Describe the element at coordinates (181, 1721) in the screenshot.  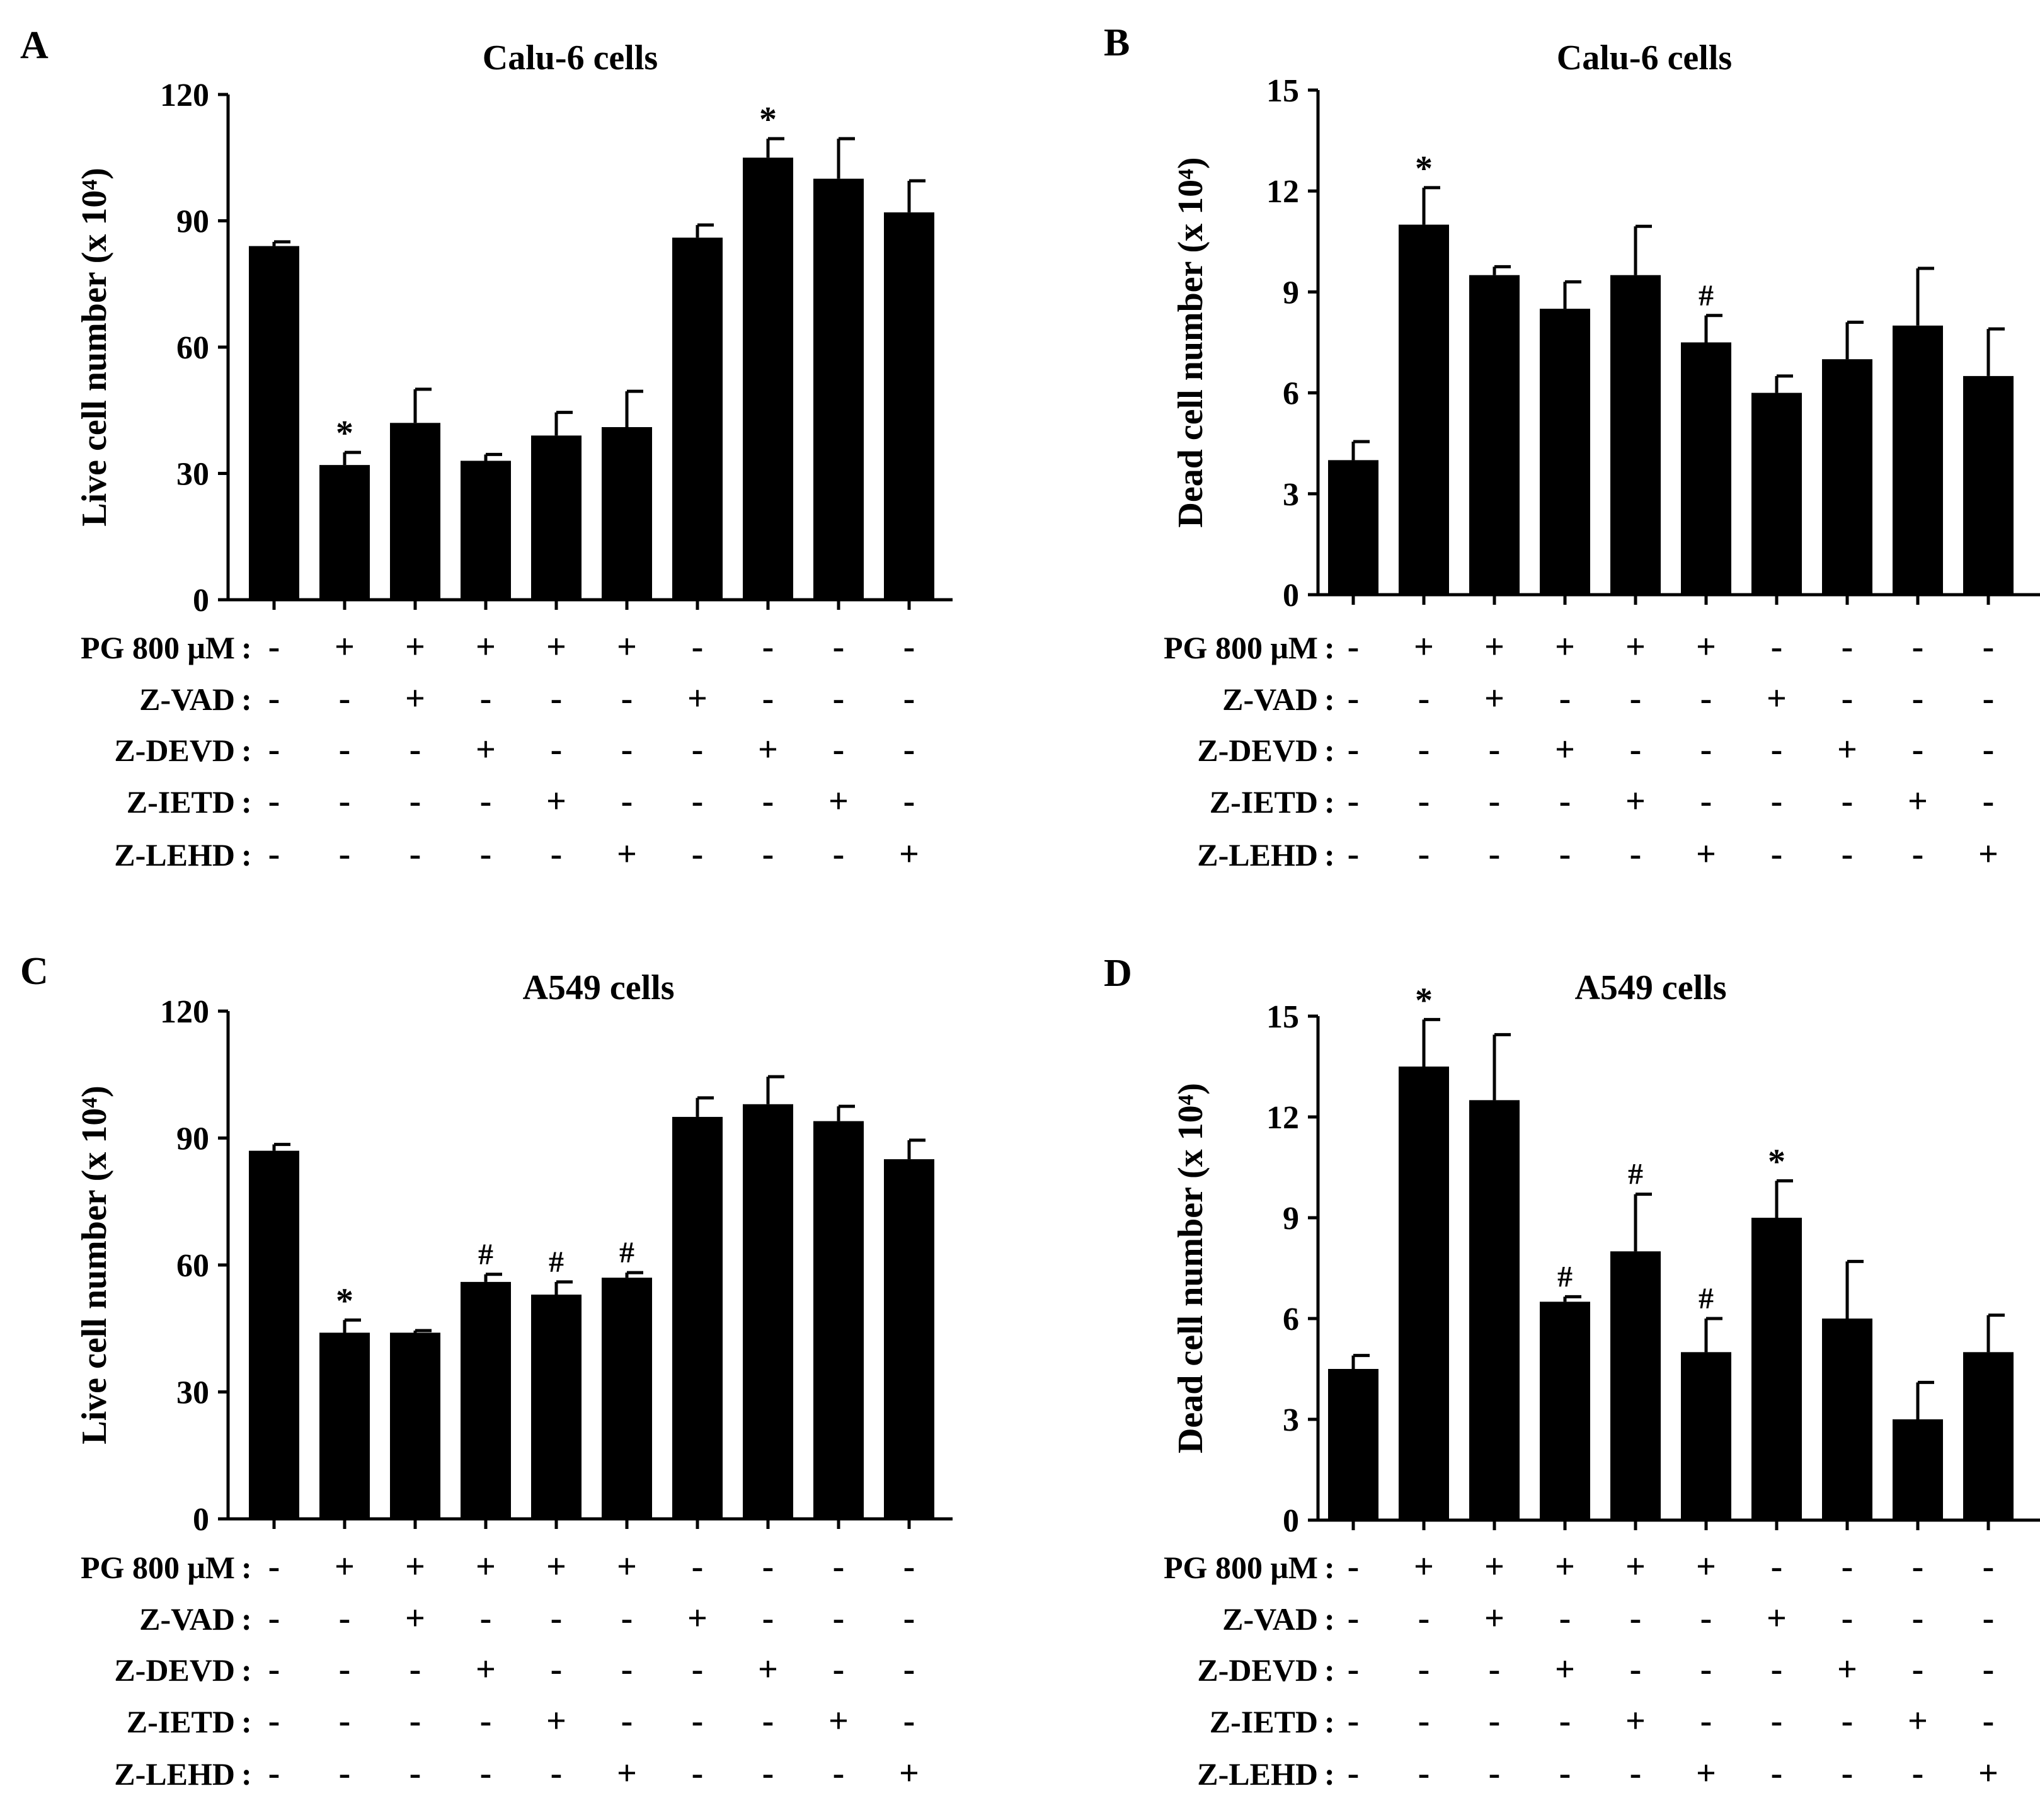
I see `condition-label: Z-IETD` at that location.